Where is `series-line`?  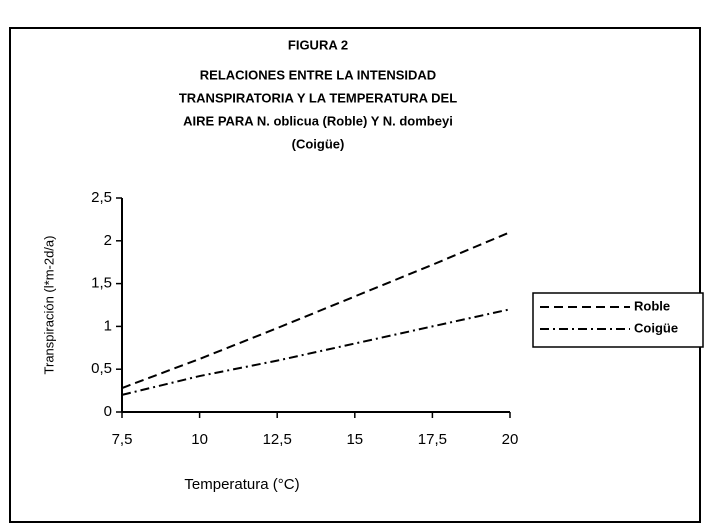
series-line is located at coordinates (316, 352).